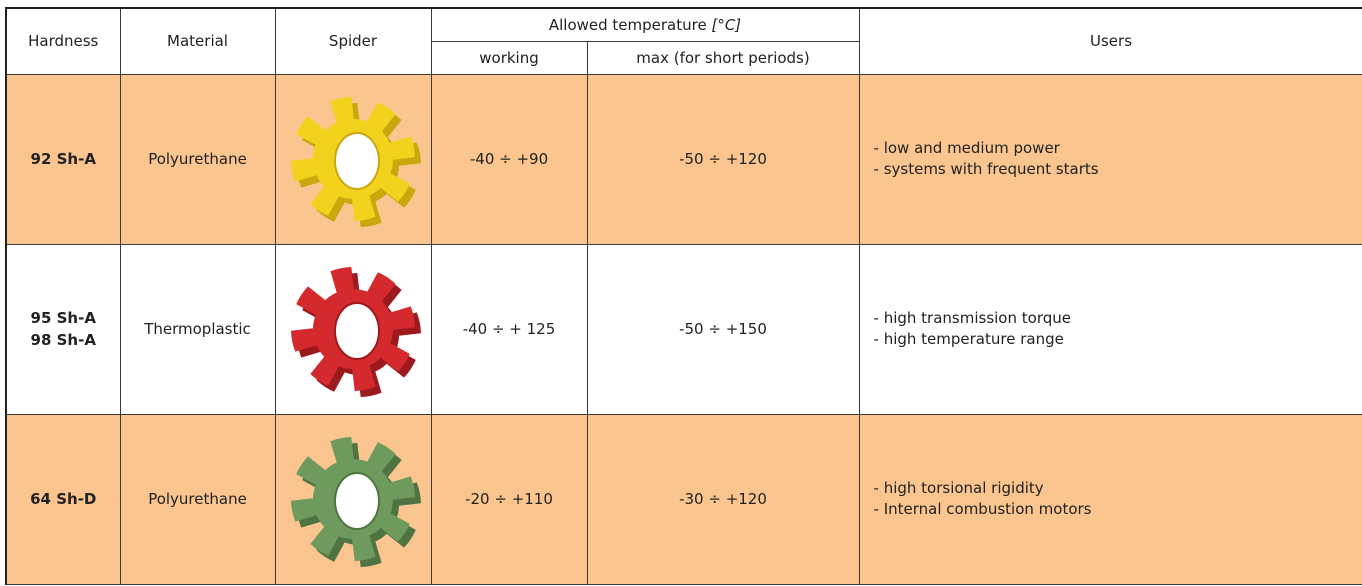 The width and height of the screenshot is (1362, 586). What do you see at coordinates (63, 329) in the screenshot?
I see `hardness-cell: 95 Sh-A 98 Sh-A` at bounding box center [63, 329].